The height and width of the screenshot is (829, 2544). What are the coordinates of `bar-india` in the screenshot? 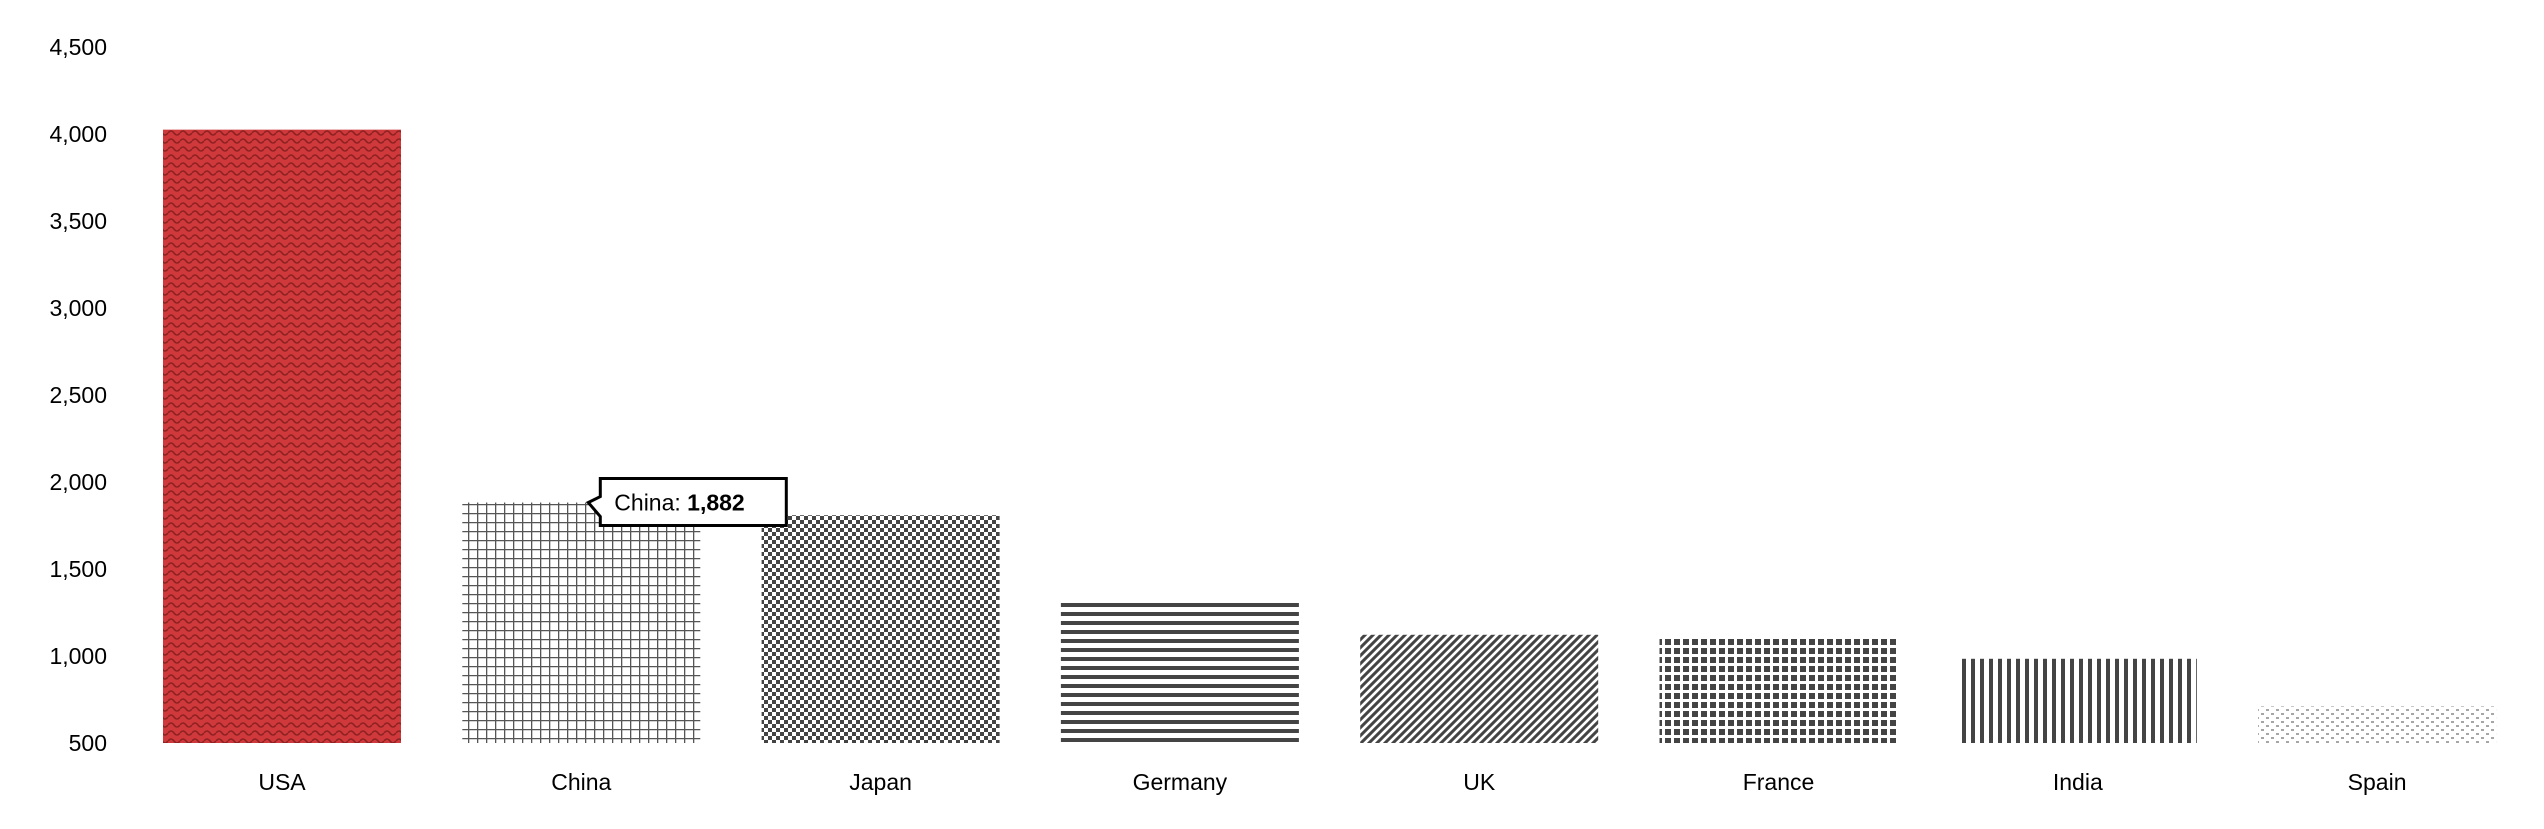 It's located at (2077, 700).